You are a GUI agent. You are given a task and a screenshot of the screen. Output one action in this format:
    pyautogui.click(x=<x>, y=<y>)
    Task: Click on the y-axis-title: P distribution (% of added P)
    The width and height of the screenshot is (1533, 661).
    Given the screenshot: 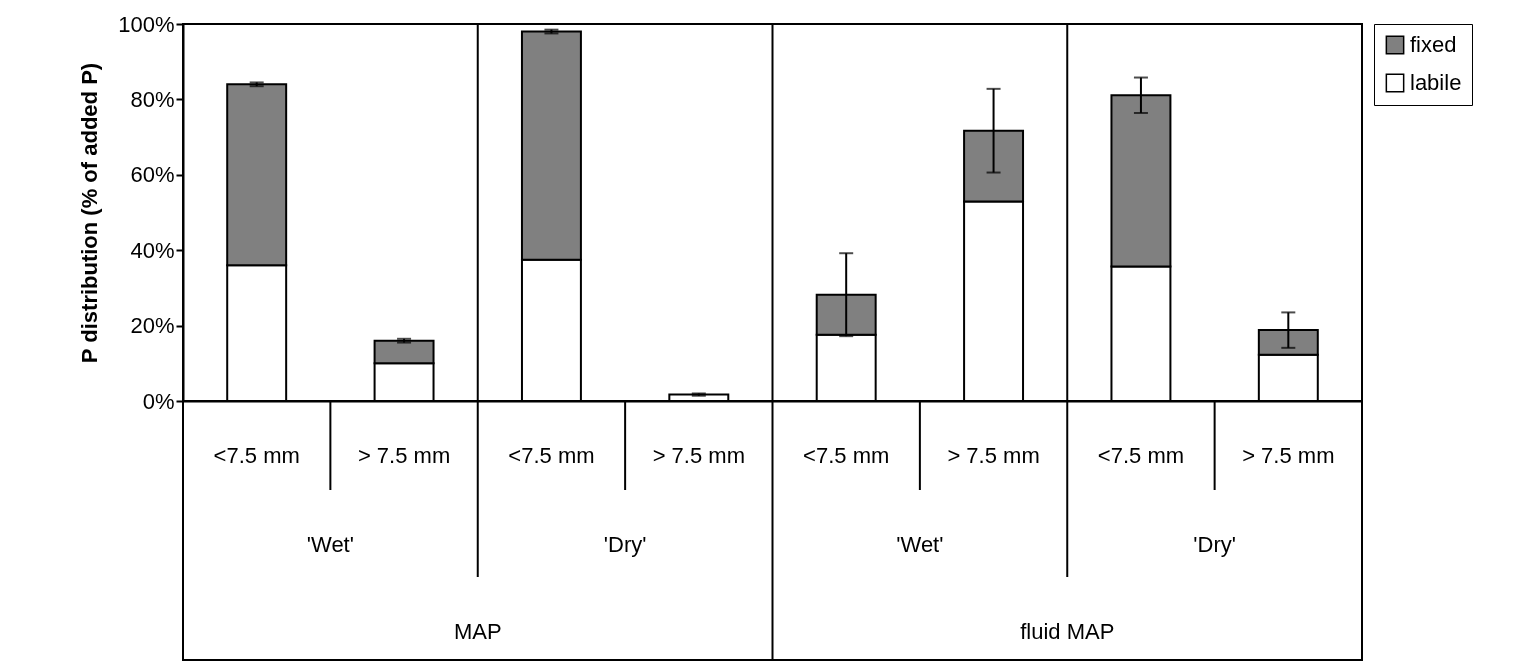 What is the action you would take?
    pyautogui.click(x=90, y=213)
    